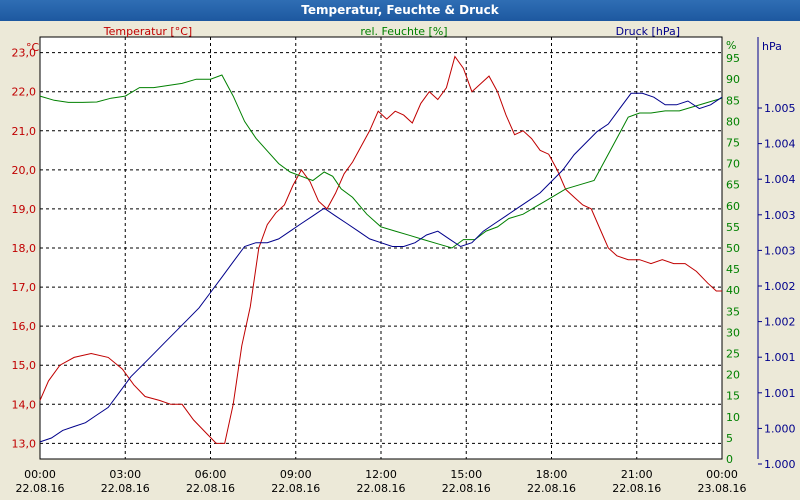 The width and height of the screenshot is (800, 500). Describe the element at coordinates (403, 31) in the screenshot. I see `humidity-axis-label: rel. Feuchte [%]` at that location.